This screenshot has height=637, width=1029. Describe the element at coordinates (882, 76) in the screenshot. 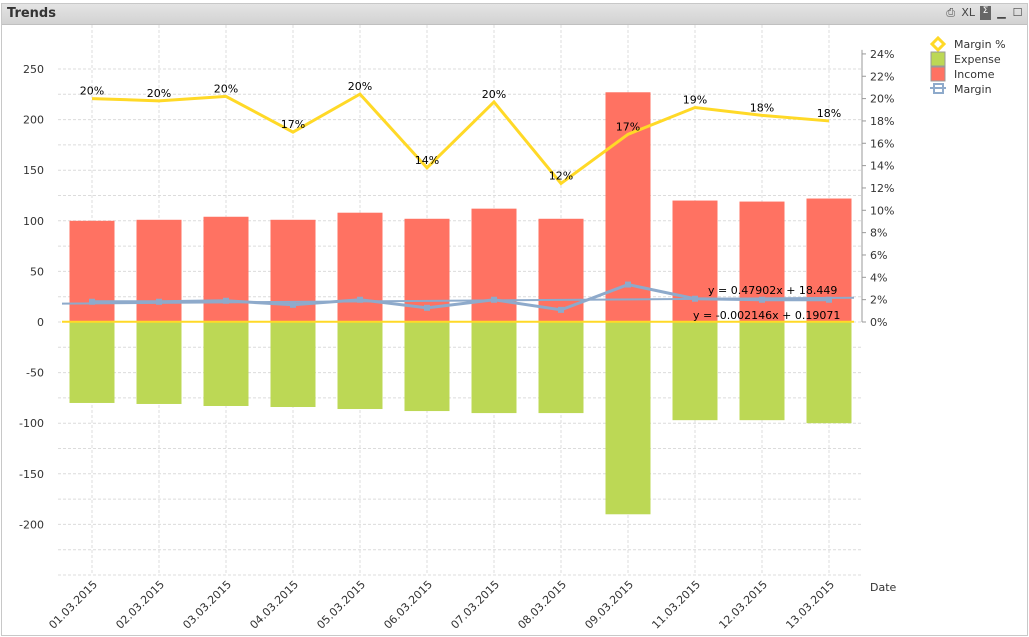

I see `right-tick-label: 22%` at that location.